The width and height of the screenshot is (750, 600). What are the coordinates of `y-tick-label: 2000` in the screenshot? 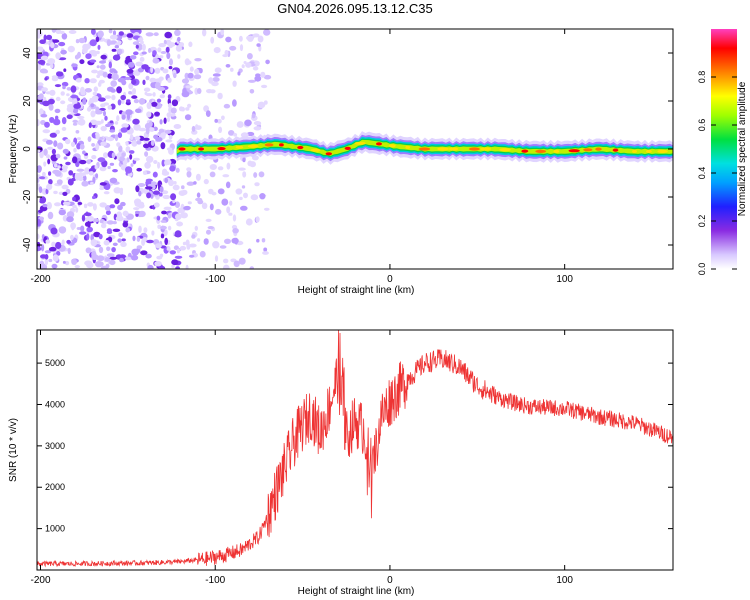 It's located at (55, 487).